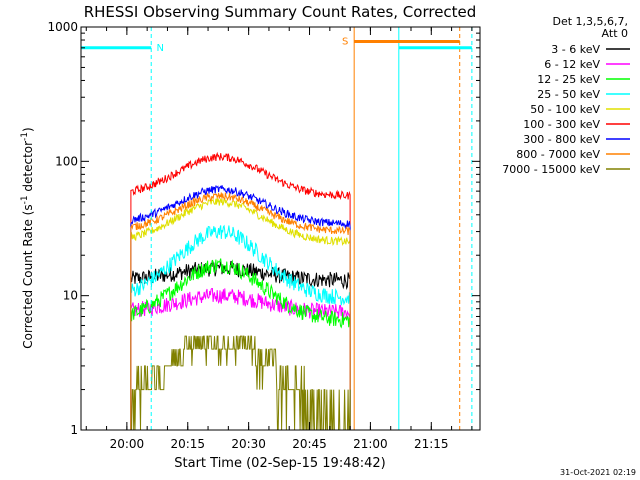  What do you see at coordinates (28, 168) in the screenshot?
I see `y-axis-label-mid: detector` at bounding box center [28, 168].